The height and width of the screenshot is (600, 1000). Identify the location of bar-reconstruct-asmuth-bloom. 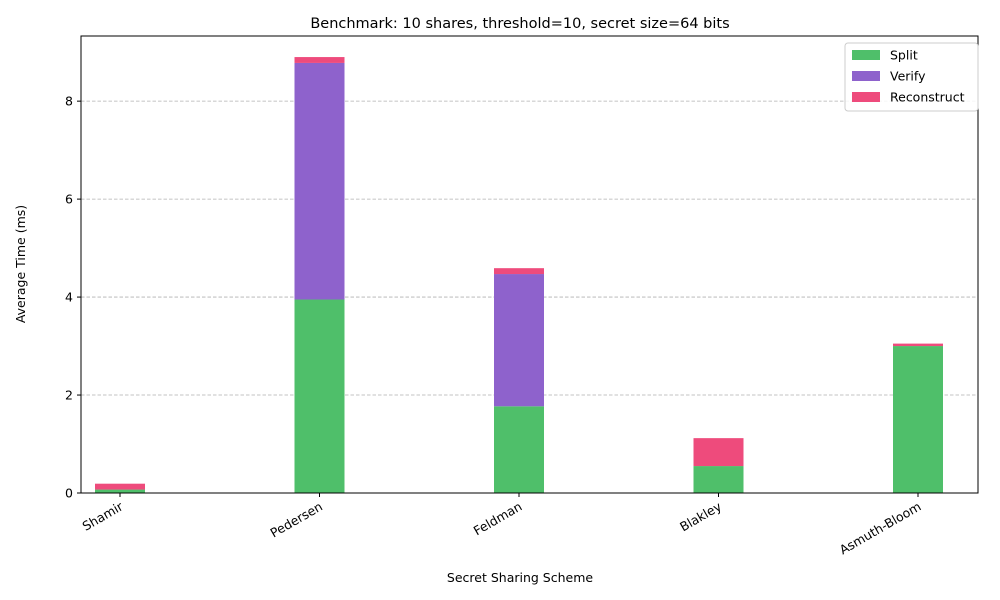
(918, 345).